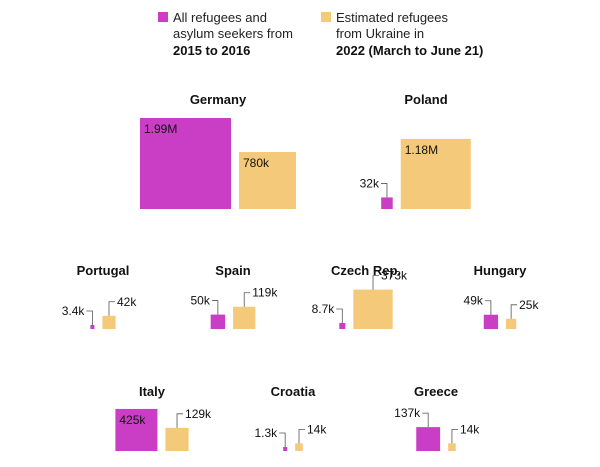 The height and width of the screenshot is (467, 600). I want to click on legend-a-line-2: asylum seekers from, so click(233, 33).